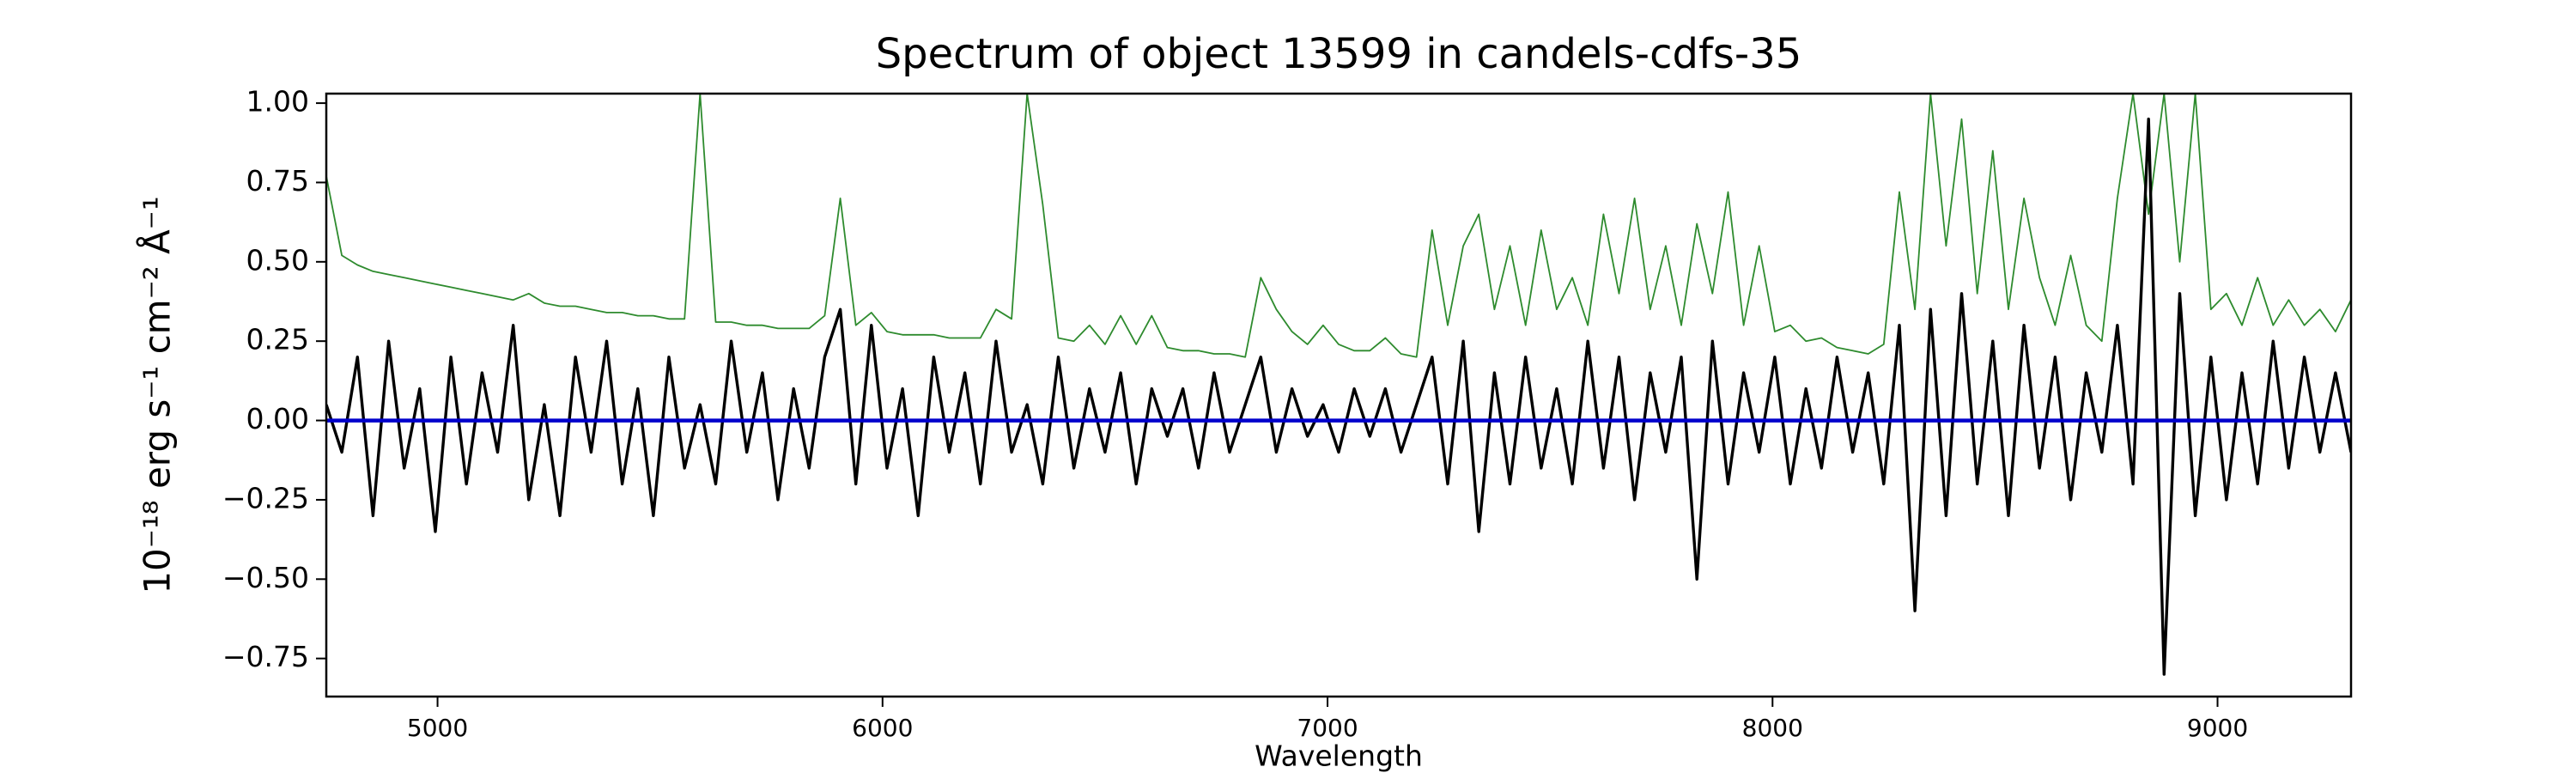 The height and width of the screenshot is (773, 2576). Describe the element at coordinates (1339, 756) in the screenshot. I see `x-axis-label: Wavelength` at that location.